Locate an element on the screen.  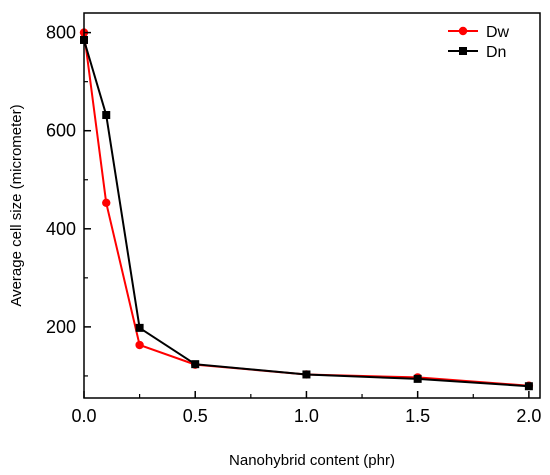
y-tick-label: 600 is located at coordinates (61, 131).